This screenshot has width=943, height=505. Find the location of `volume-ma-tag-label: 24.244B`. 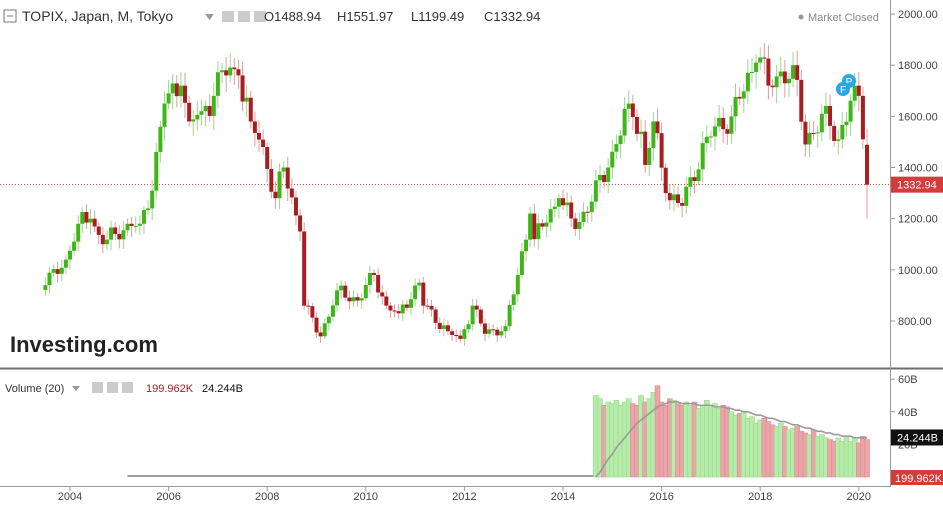

volume-ma-tag-label: 24.244B is located at coordinates (917, 438).